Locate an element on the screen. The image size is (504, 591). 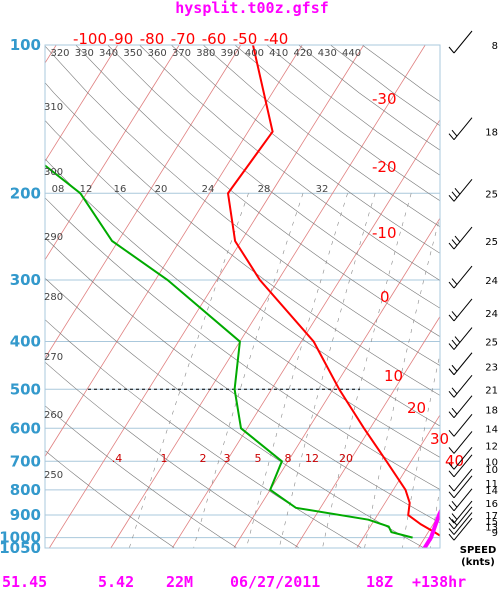
wind-speed-value: 14 is located at coordinates (491, 429).